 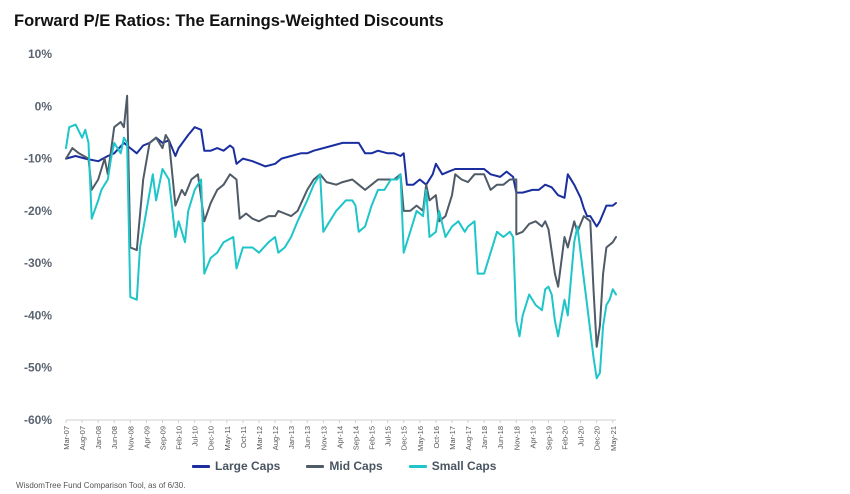 What do you see at coordinates (532, 437) in the screenshot?
I see `x-tick-label: Apr-19` at bounding box center [532, 437].